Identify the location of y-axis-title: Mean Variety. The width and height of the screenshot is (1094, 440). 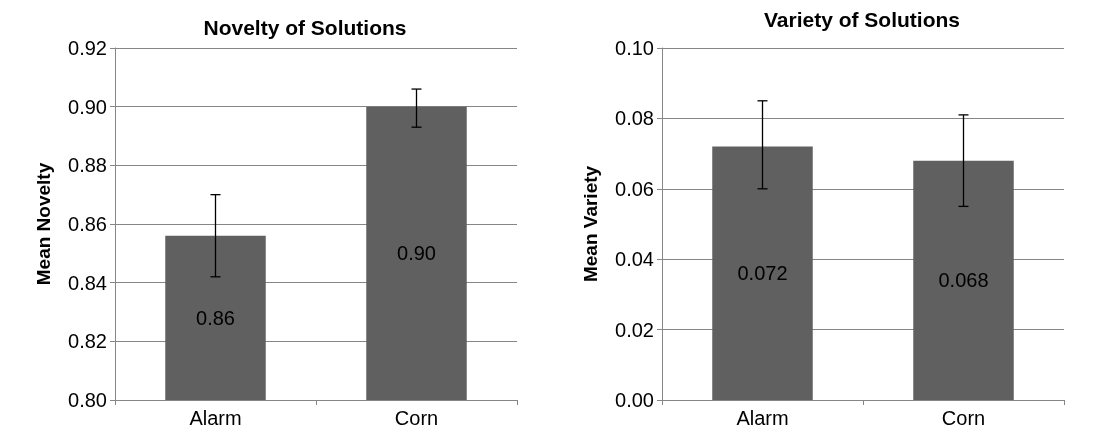
(590, 224).